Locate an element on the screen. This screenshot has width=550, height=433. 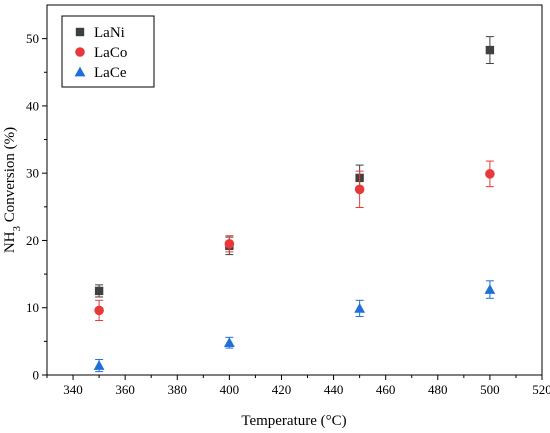
x-tick-label: 500 is located at coordinates (490, 389).